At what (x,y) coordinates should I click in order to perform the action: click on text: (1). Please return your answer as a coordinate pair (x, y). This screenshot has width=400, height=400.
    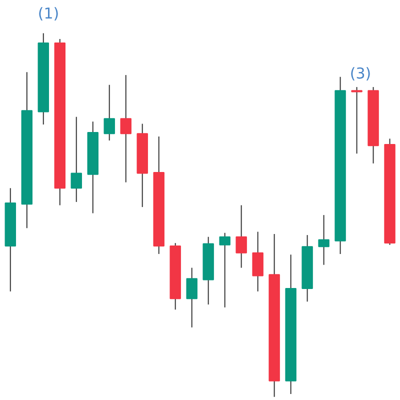
    Looking at the image, I should click on (49, 13).